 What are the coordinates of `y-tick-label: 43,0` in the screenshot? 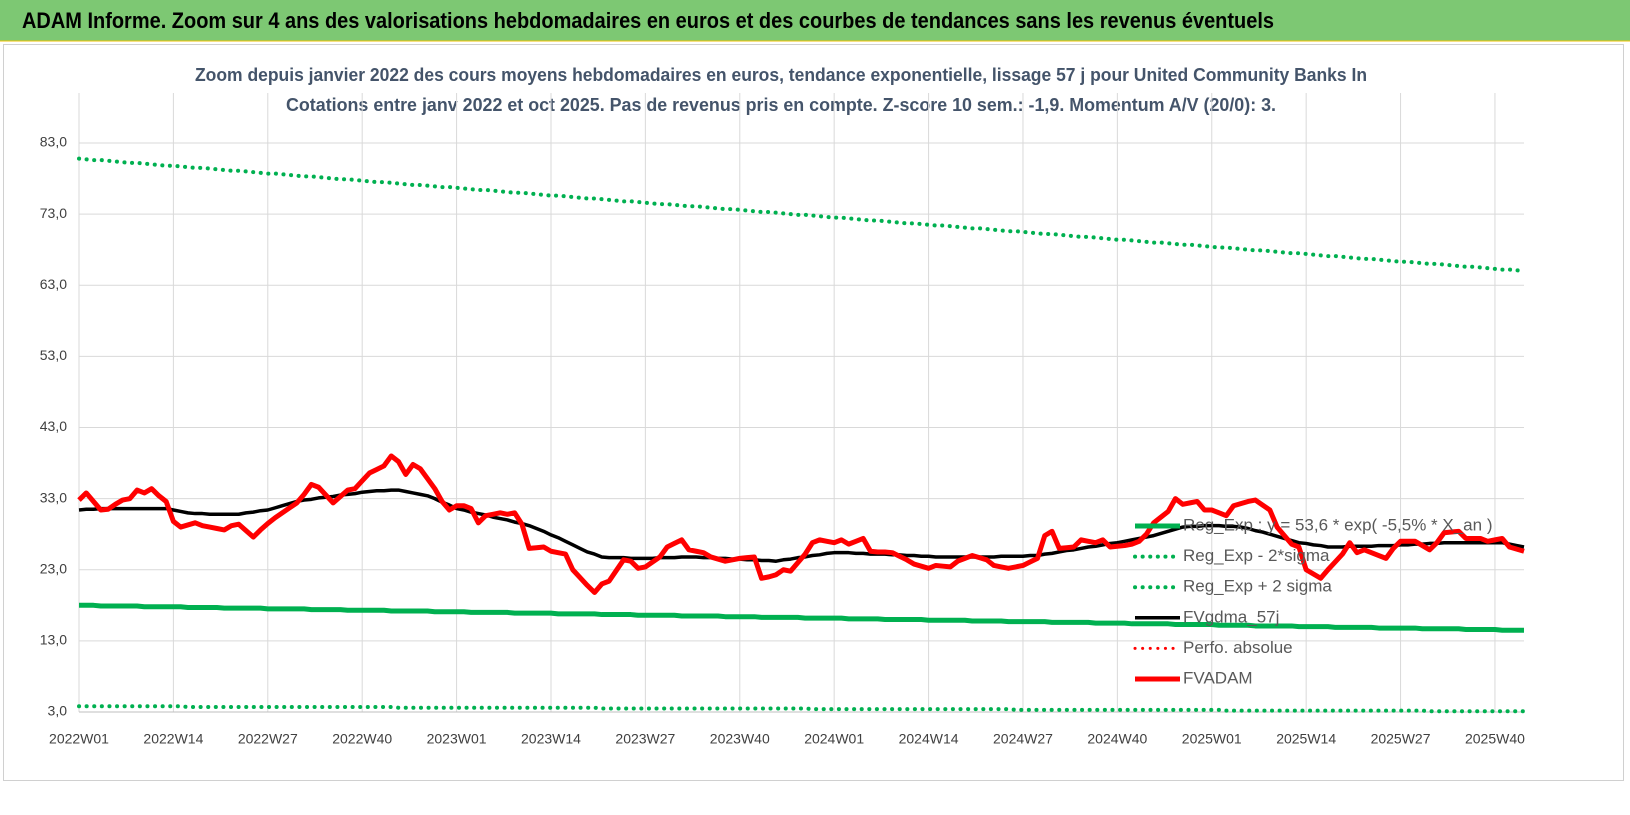 It's located at (53, 426).